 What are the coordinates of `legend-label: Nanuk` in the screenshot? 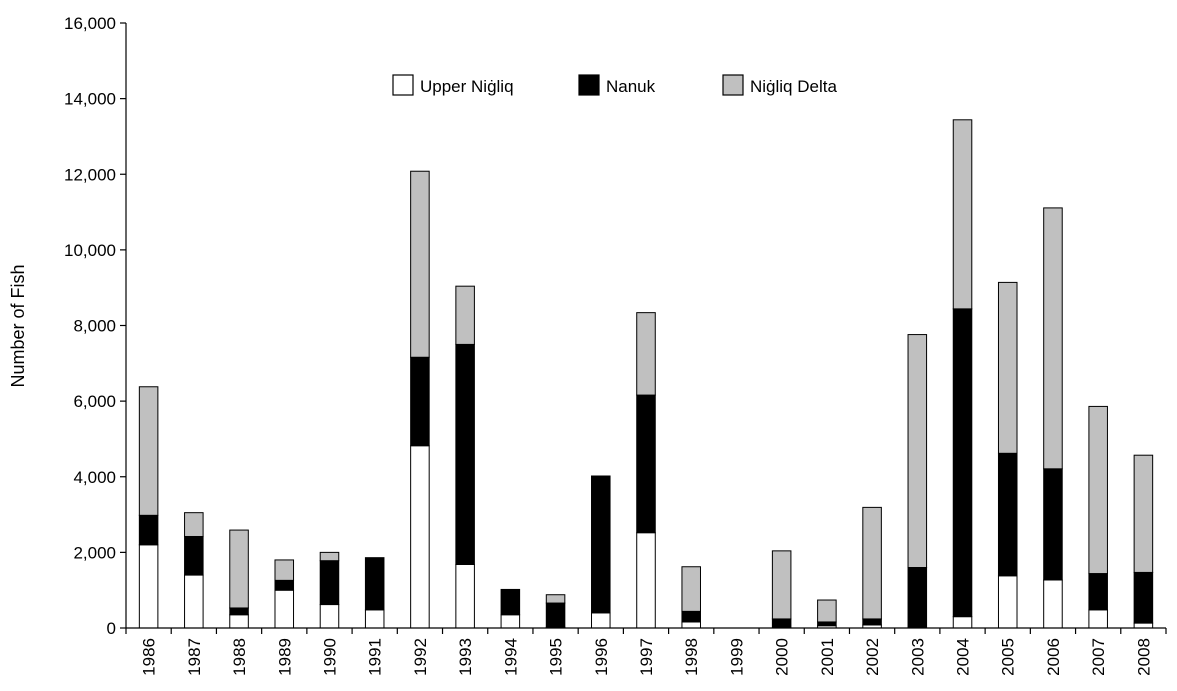 It's located at (631, 86).